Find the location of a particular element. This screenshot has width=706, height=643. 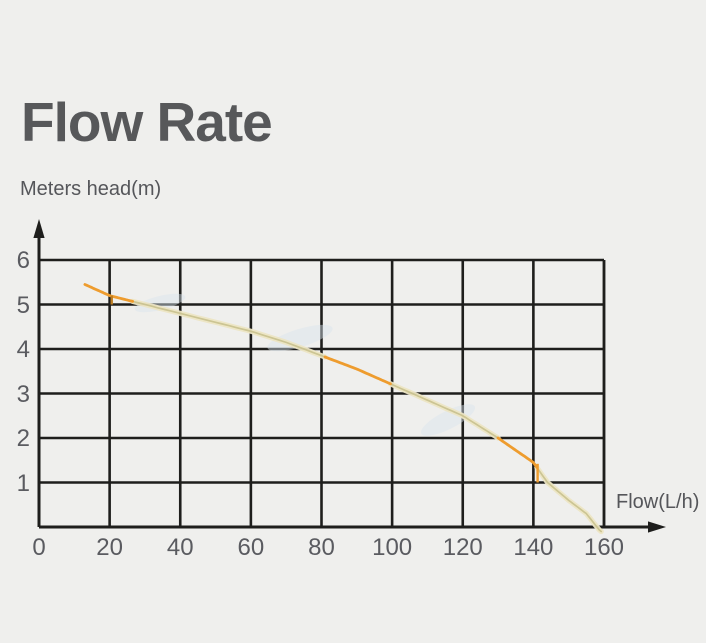

x-tick-label: 140 is located at coordinates (533, 547).